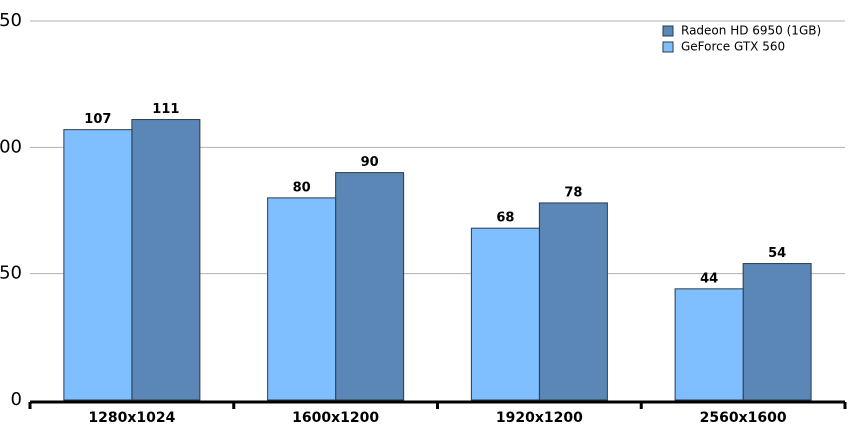 The width and height of the screenshot is (857, 439). What do you see at coordinates (16, 399) in the screenshot?
I see `y-tick-label: 0` at bounding box center [16, 399].